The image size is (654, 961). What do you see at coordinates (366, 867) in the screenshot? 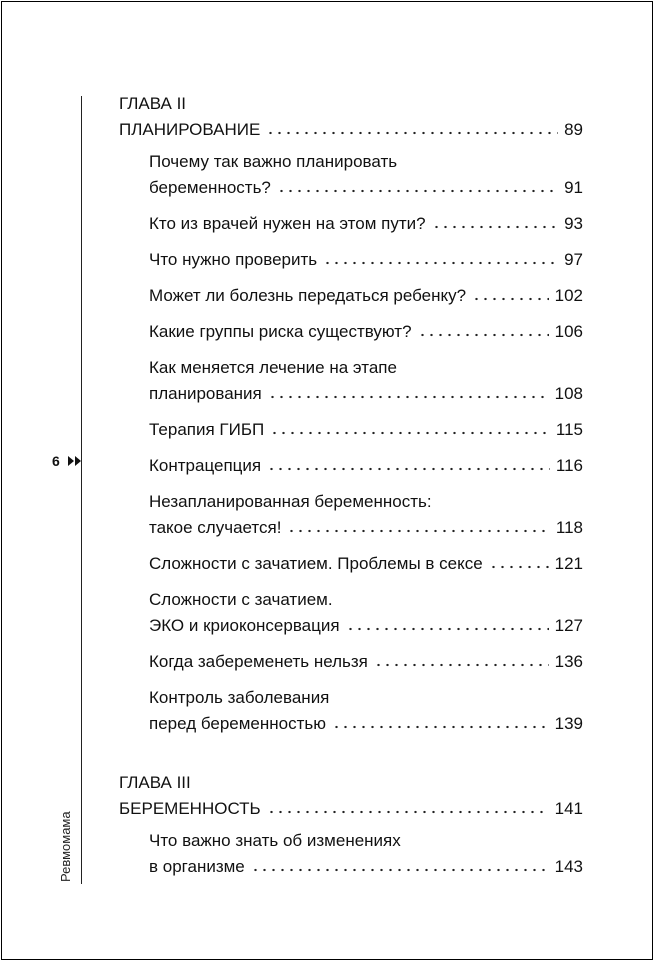
I see `toc-entry: в организме 143` at bounding box center [366, 867].